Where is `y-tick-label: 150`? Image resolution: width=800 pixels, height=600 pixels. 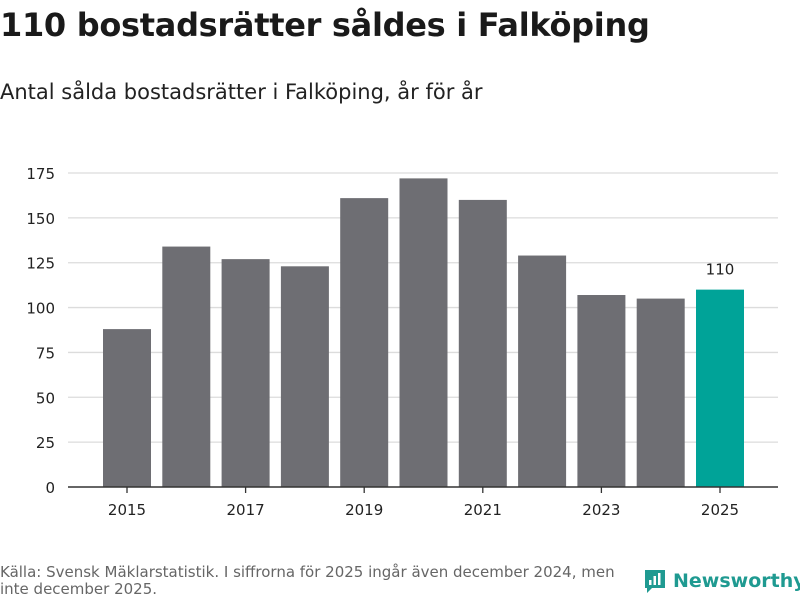 y-tick-label: 150 is located at coordinates (40, 219).